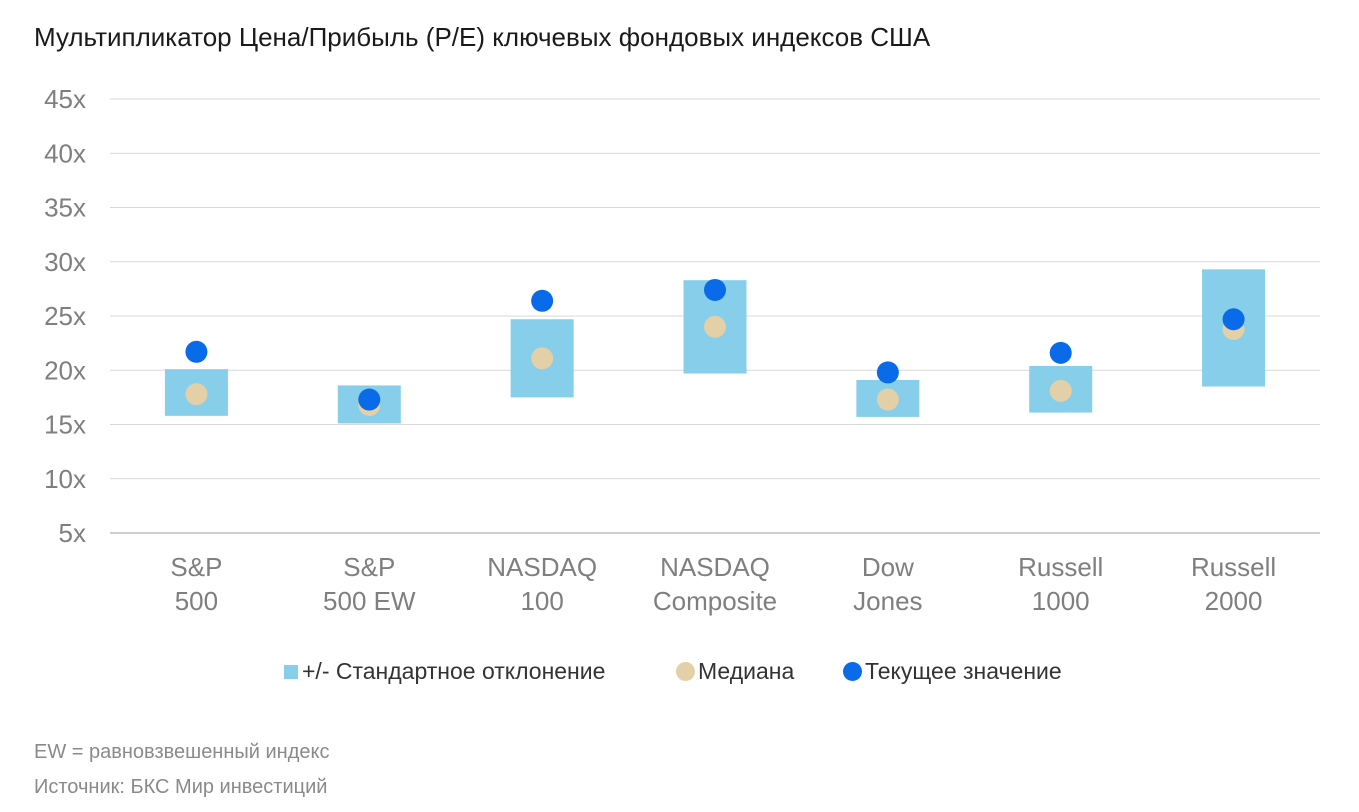 This screenshot has height=812, width=1359. What do you see at coordinates (1234, 601) in the screenshot?
I see `x-tick-label: 2000` at bounding box center [1234, 601].